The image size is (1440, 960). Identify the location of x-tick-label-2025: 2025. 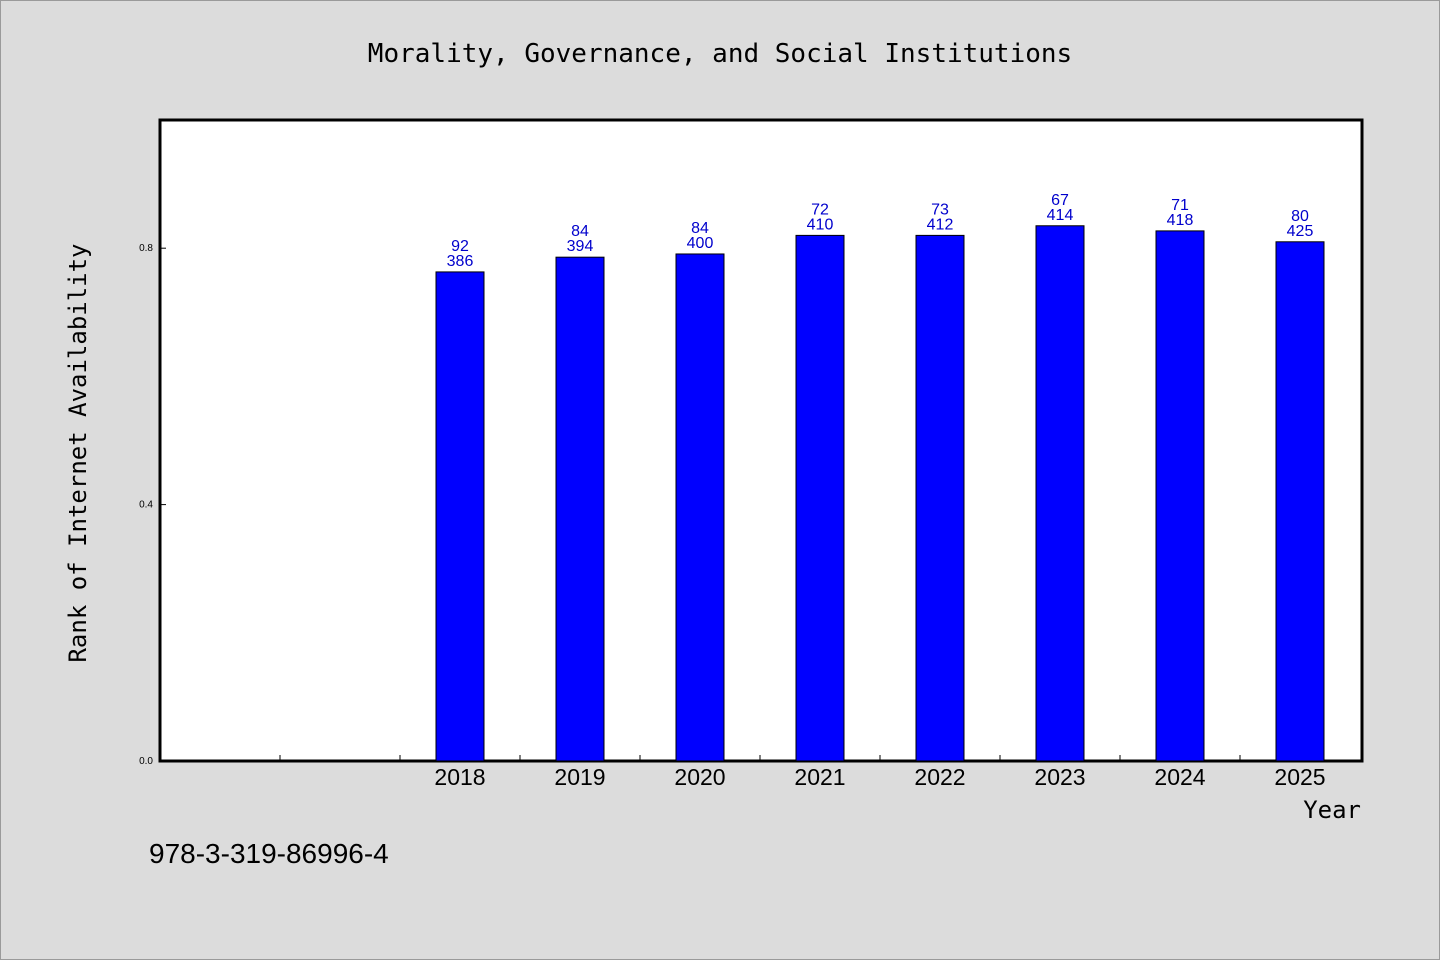
(1299, 777).